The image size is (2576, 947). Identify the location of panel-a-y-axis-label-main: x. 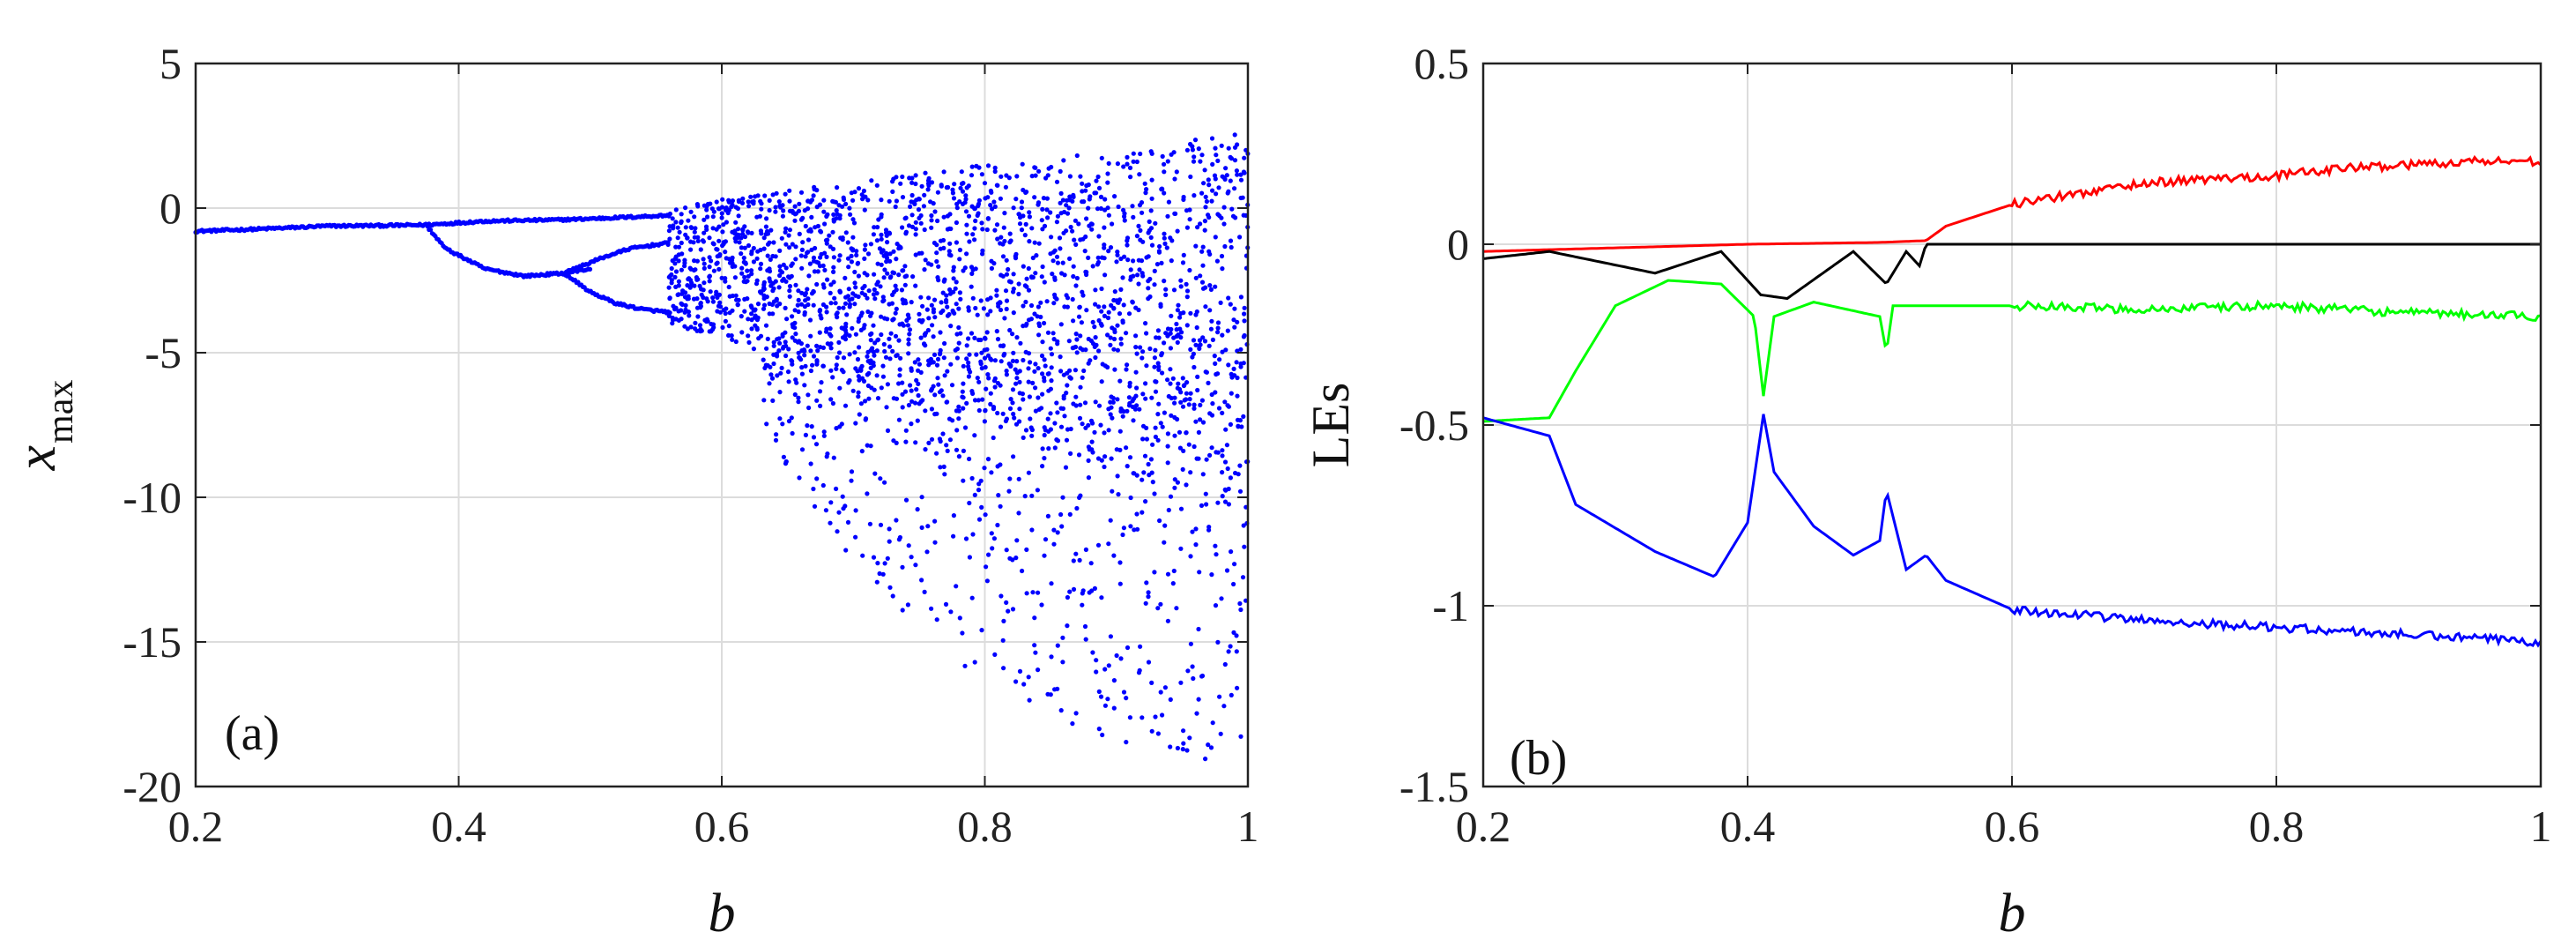
(35, 458).